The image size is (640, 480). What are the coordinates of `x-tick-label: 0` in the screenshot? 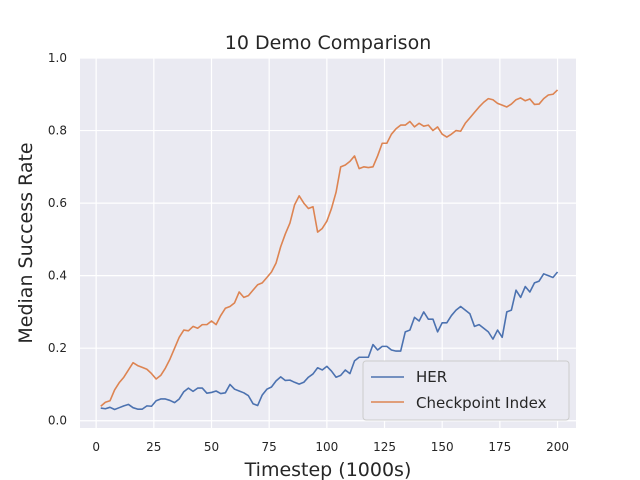 It's located at (96, 447).